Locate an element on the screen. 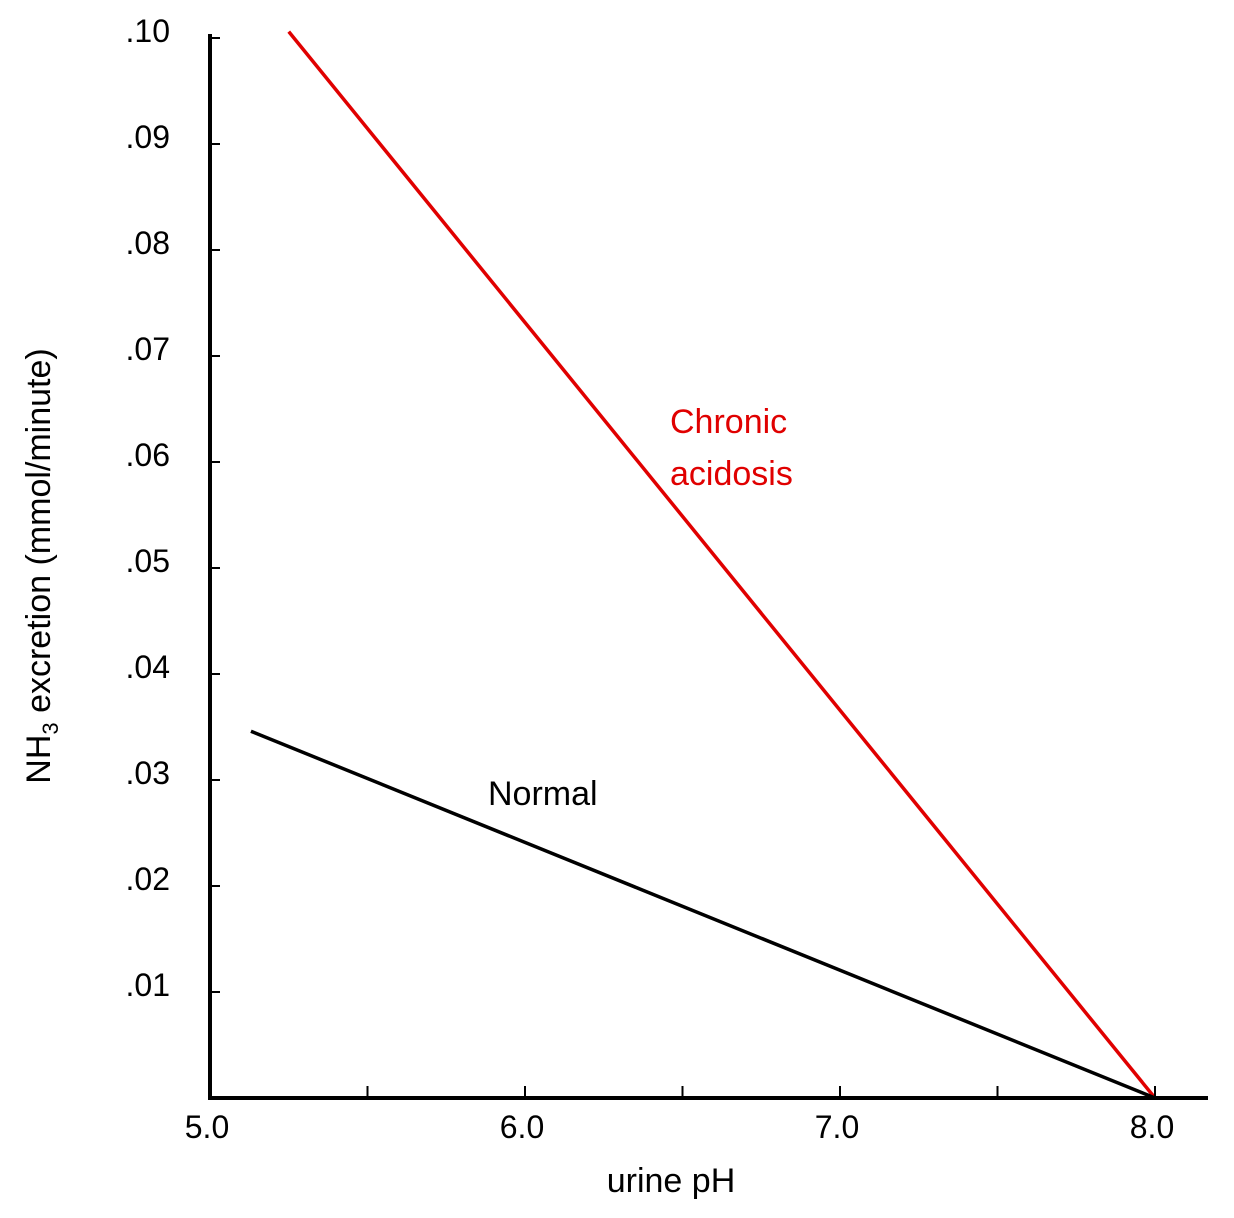  series-label-chronic-acidosis: acidosis is located at coordinates (731, 474).